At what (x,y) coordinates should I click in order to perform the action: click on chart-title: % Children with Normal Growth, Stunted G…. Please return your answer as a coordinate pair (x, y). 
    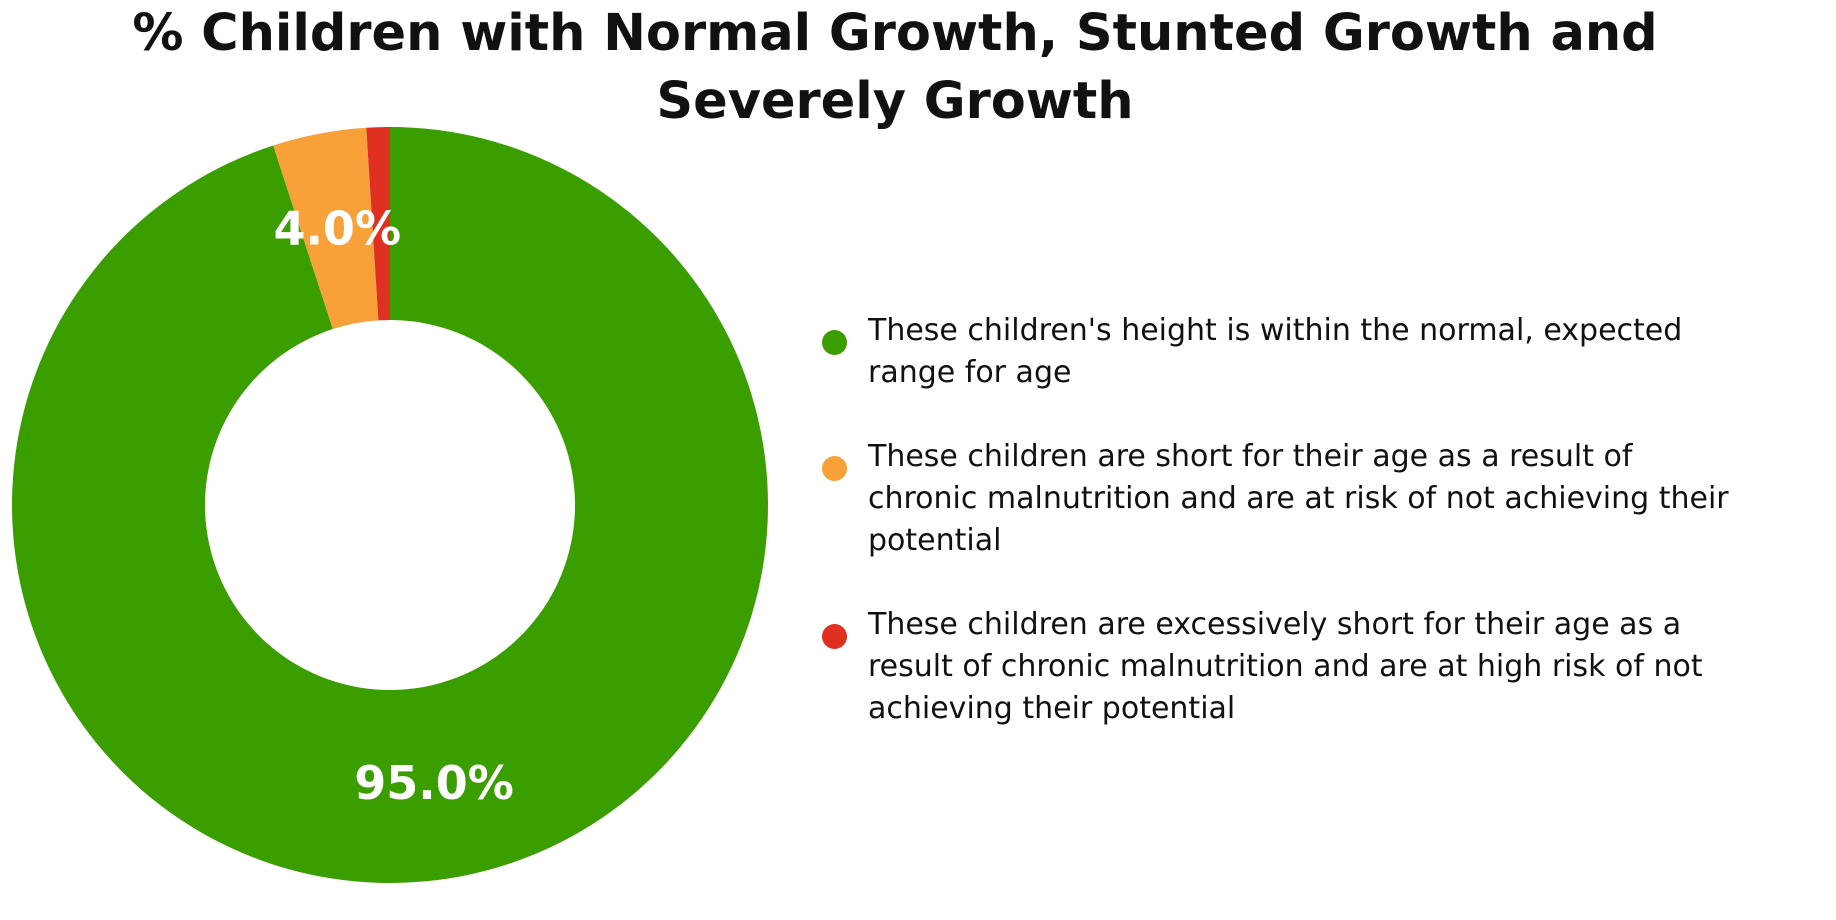
    Looking at the image, I should click on (895, 68).